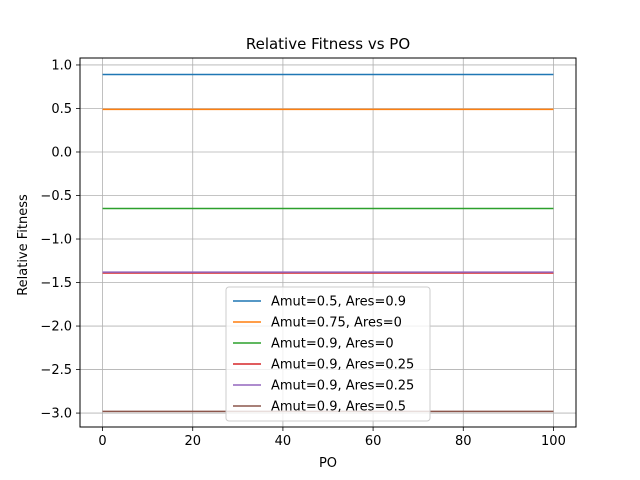 The height and width of the screenshot is (480, 640). I want to click on chart-title: Relative Fitness vs PO, so click(328, 44).